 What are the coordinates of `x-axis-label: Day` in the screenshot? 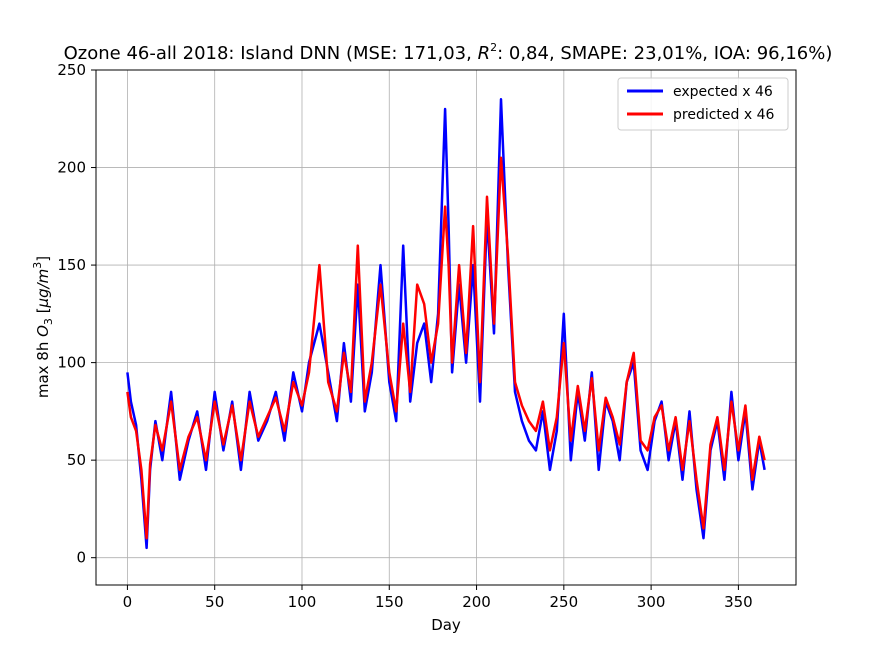 It's located at (446, 625).